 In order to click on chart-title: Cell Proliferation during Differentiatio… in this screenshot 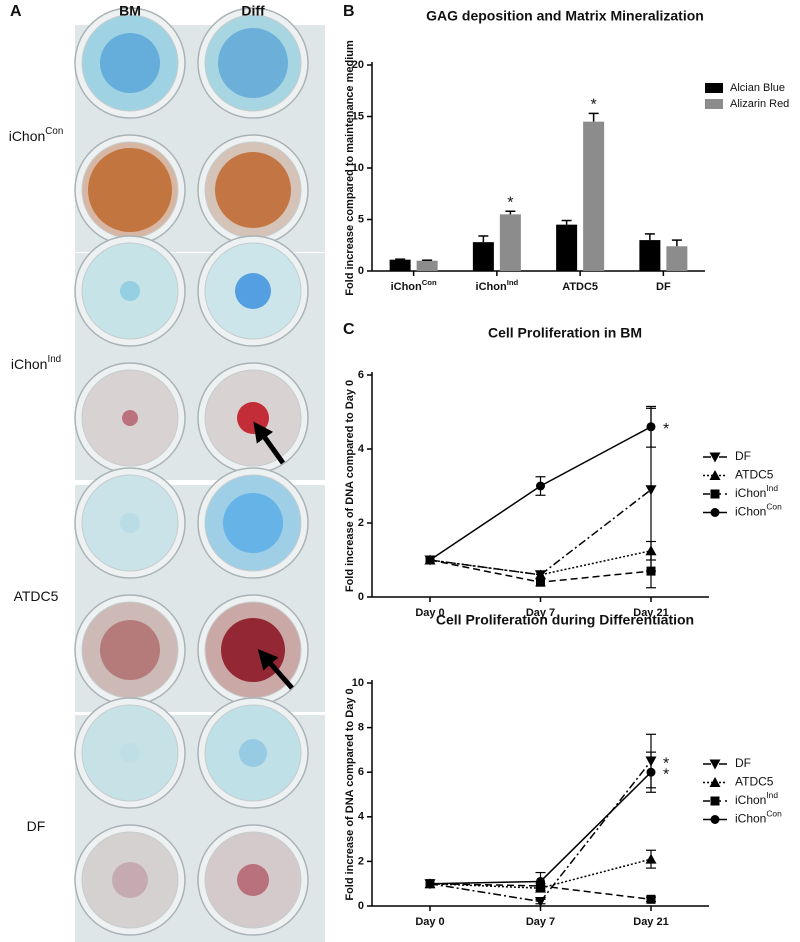, I will do `click(565, 620)`.